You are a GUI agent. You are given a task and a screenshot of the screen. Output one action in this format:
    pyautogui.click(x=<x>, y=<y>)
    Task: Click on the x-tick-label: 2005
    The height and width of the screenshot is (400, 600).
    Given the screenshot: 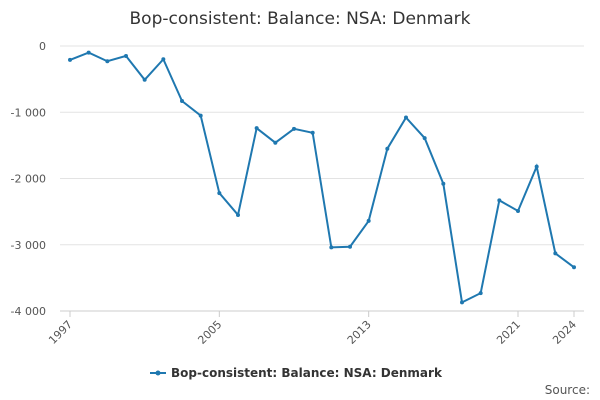 What is the action you would take?
    pyautogui.click(x=209, y=332)
    